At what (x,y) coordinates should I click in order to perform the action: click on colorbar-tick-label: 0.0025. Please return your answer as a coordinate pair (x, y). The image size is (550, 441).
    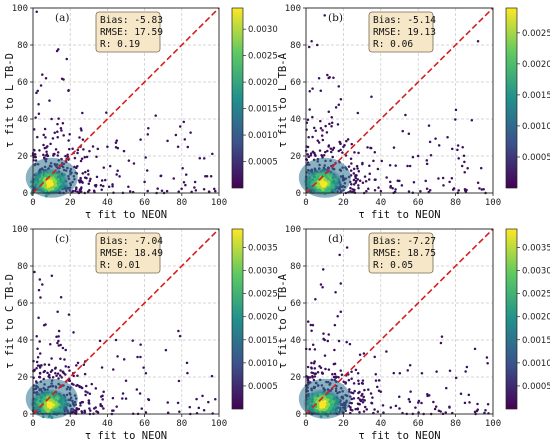
    Looking at the image, I should click on (263, 295).